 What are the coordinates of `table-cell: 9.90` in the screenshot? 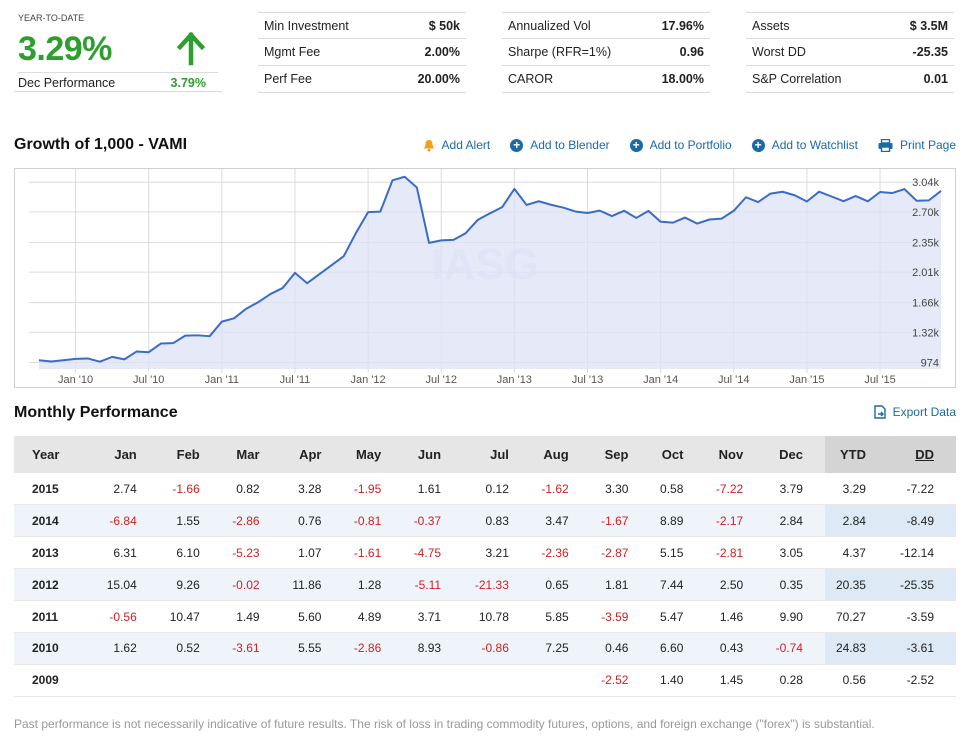 It's located at (795, 616).